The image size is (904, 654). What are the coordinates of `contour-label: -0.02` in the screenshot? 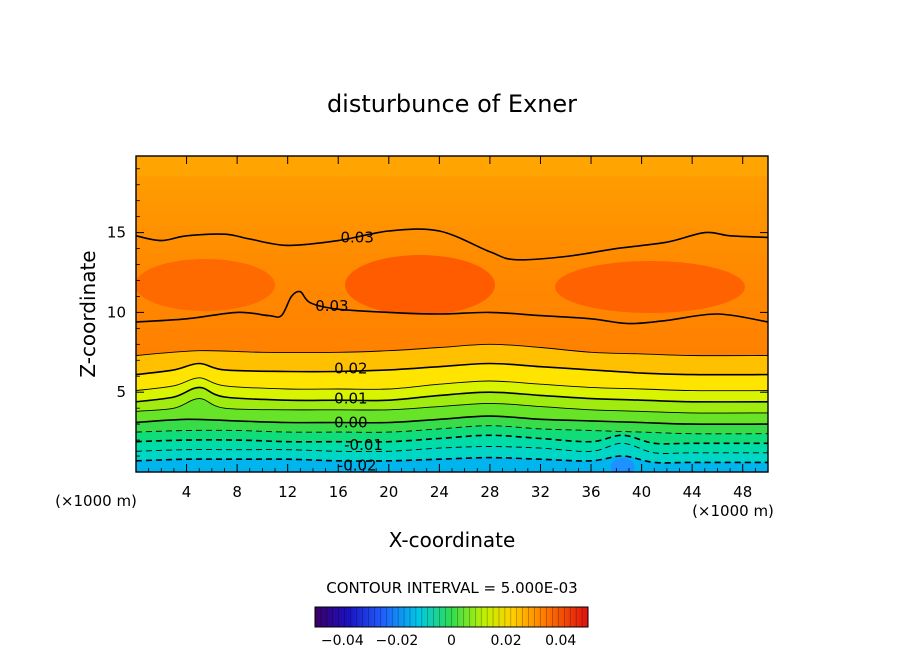 It's located at (357, 466).